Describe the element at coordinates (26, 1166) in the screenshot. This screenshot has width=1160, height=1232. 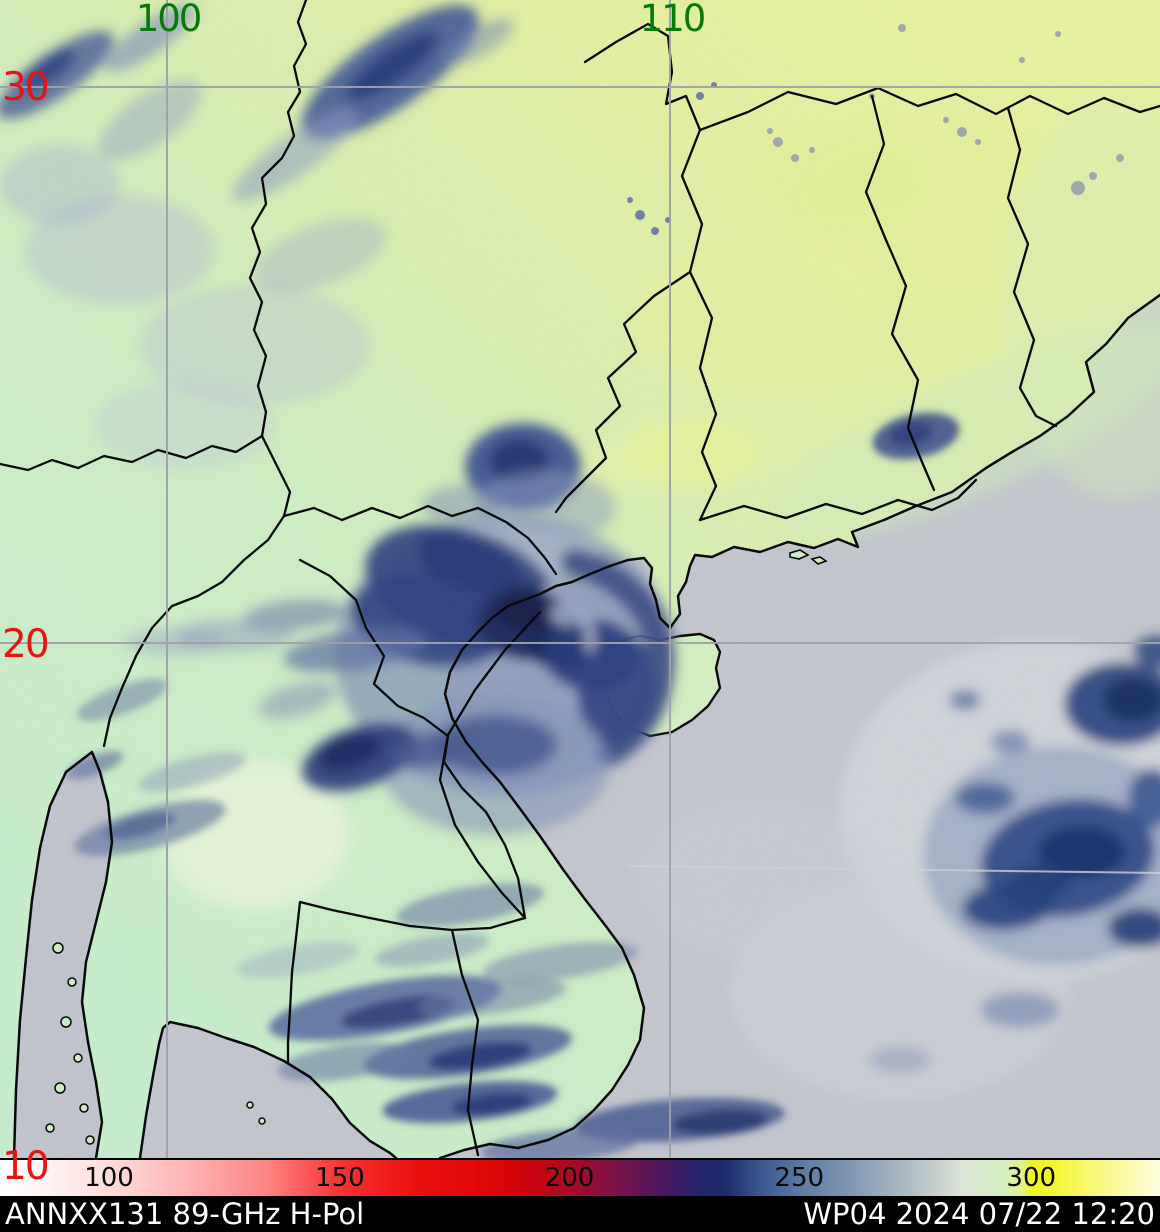
I see `lat-label-10: 10` at that location.